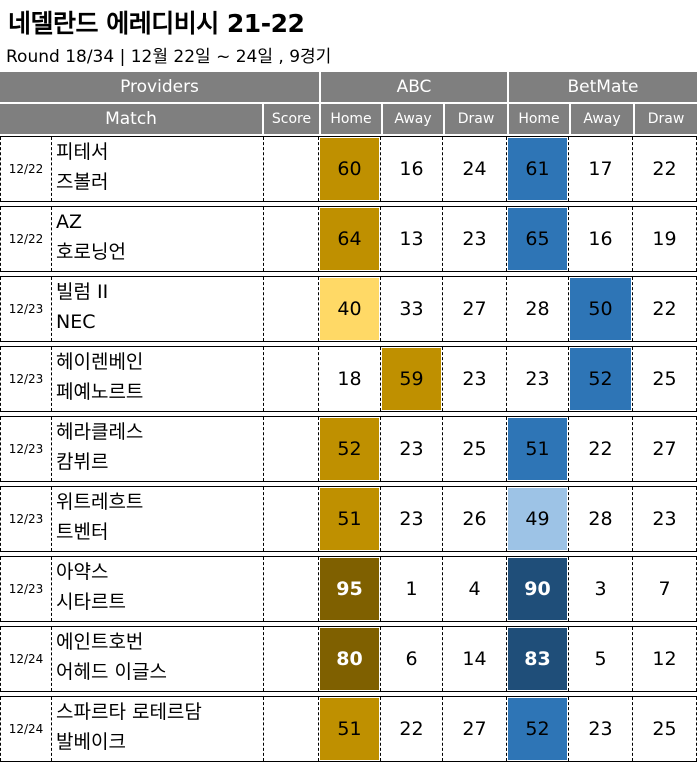 This screenshot has height=762, width=697. What do you see at coordinates (82, 462) in the screenshot?
I see `away-team: 캄뷔르` at bounding box center [82, 462].